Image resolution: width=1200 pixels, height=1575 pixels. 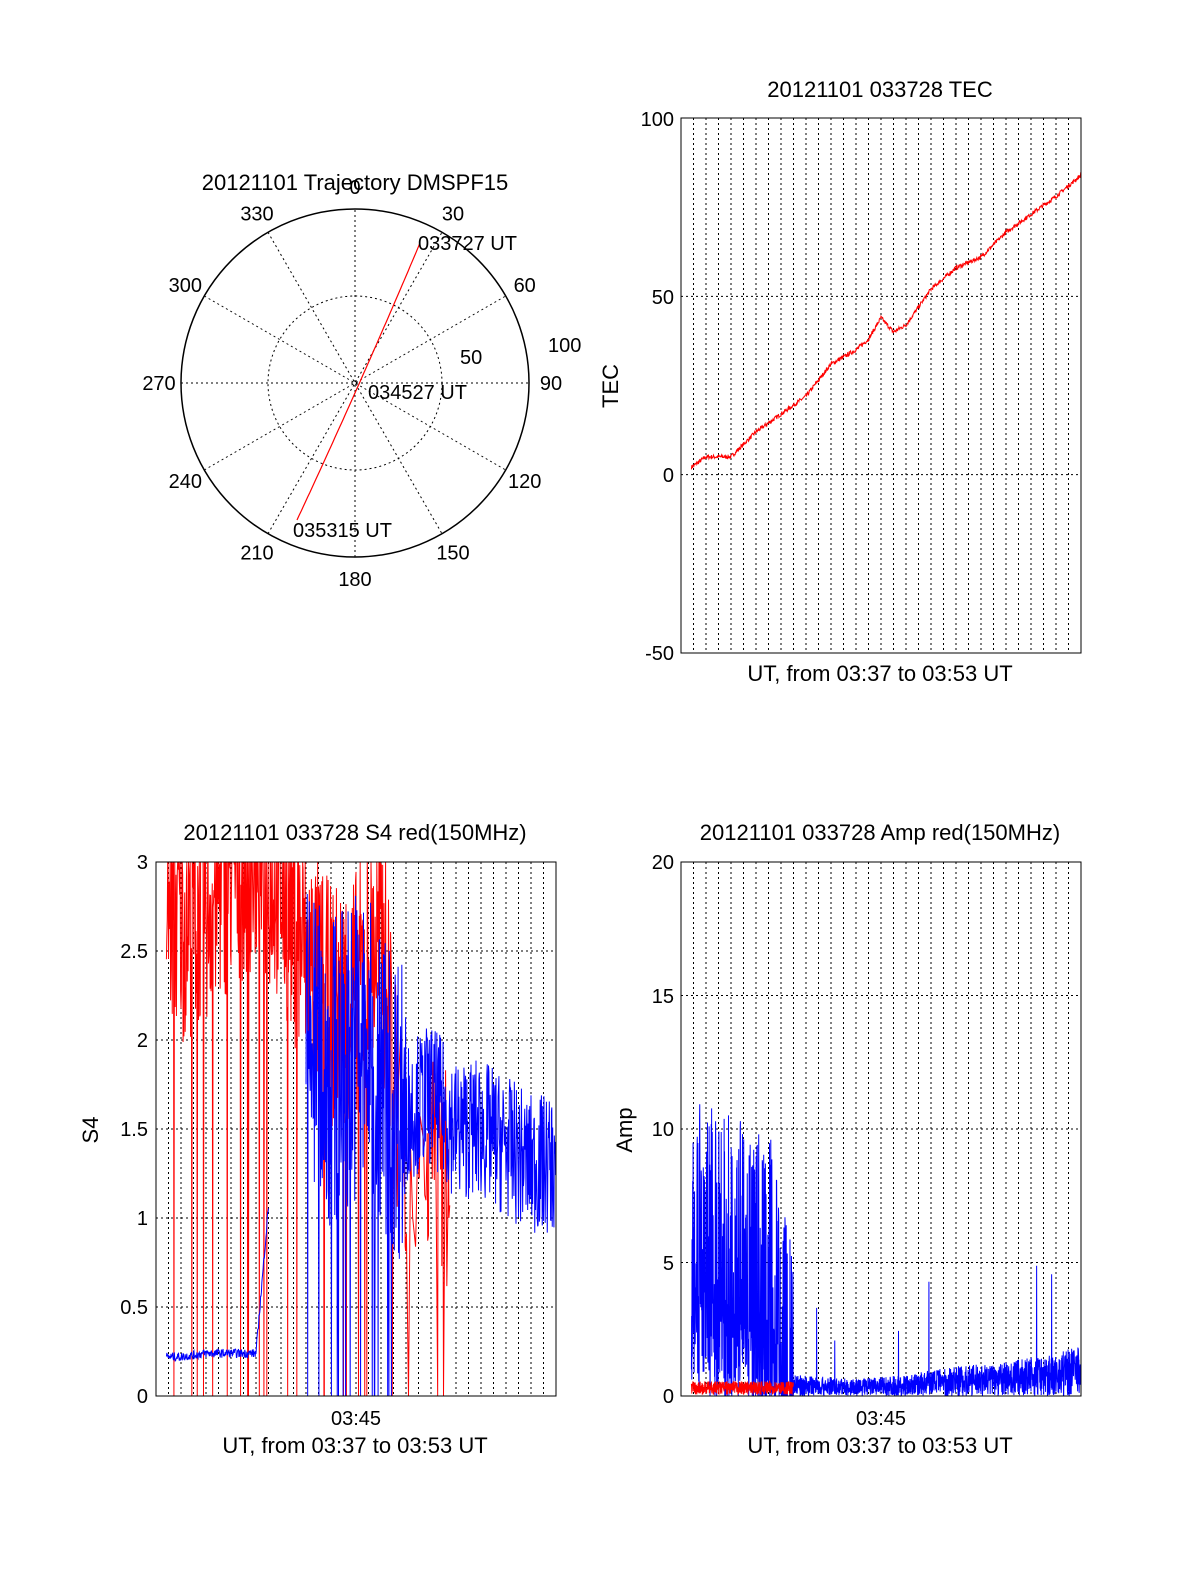 I want to click on angle-label: 30, so click(x=453, y=214).